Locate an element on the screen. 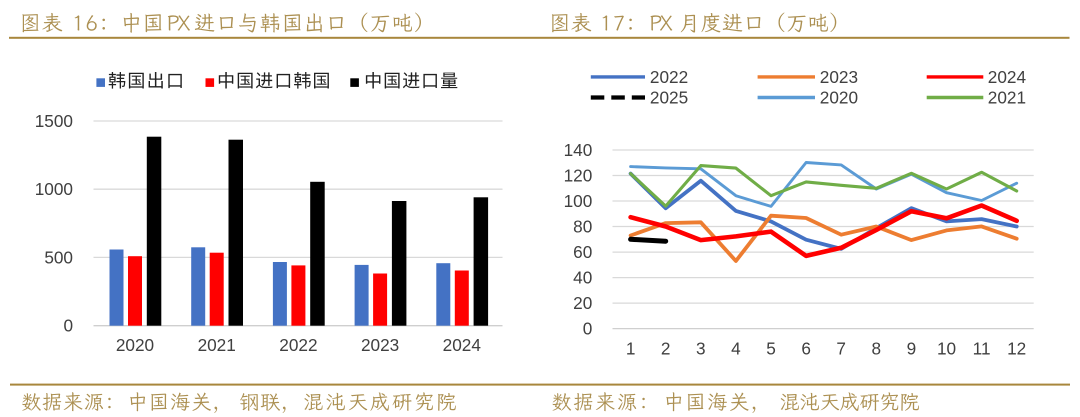 Image resolution: width=1080 pixels, height=417 pixels. svg-text: 120 is located at coordinates (578, 176).